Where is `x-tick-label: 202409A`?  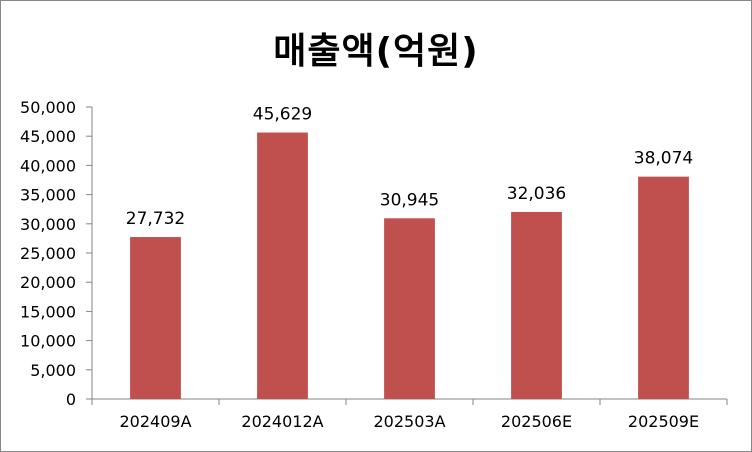
x-tick-label: 202409A is located at coordinates (155, 421).